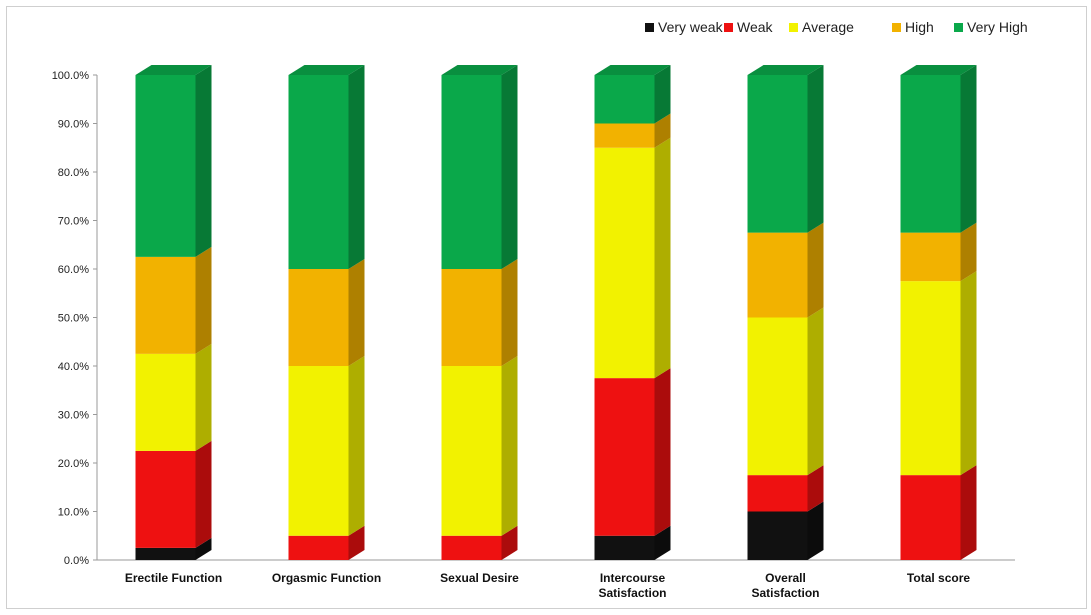 The width and height of the screenshot is (1091, 615). I want to click on y-tick-label: 50.0%, so click(73, 319).